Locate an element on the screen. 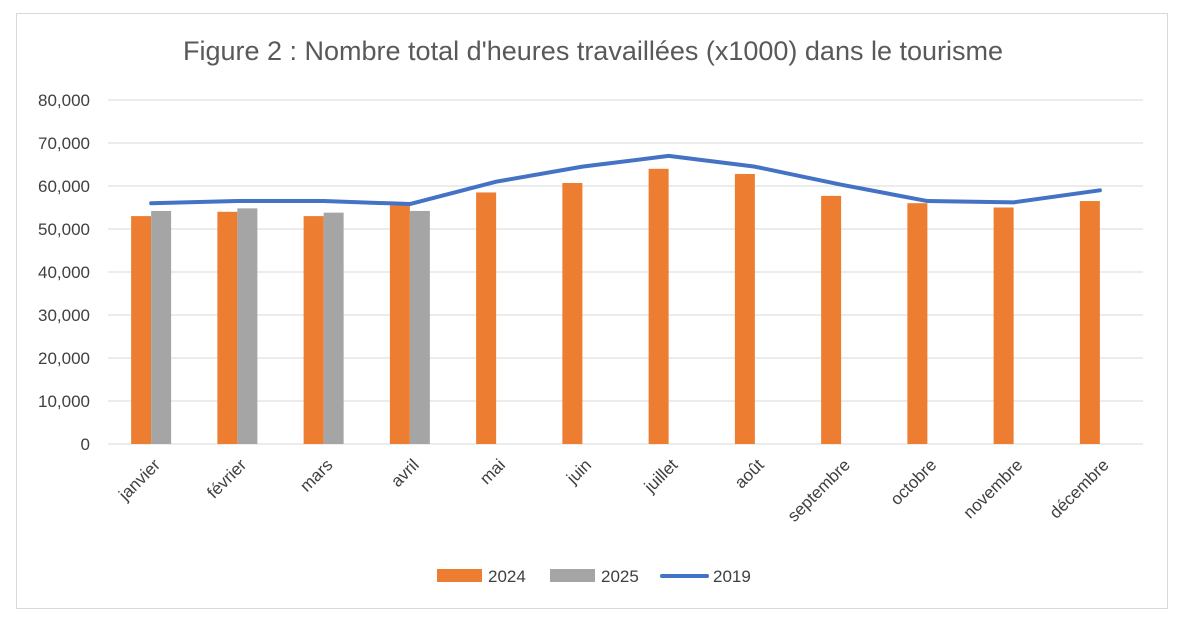  x-tick-label: novembre is located at coordinates (993, 488).